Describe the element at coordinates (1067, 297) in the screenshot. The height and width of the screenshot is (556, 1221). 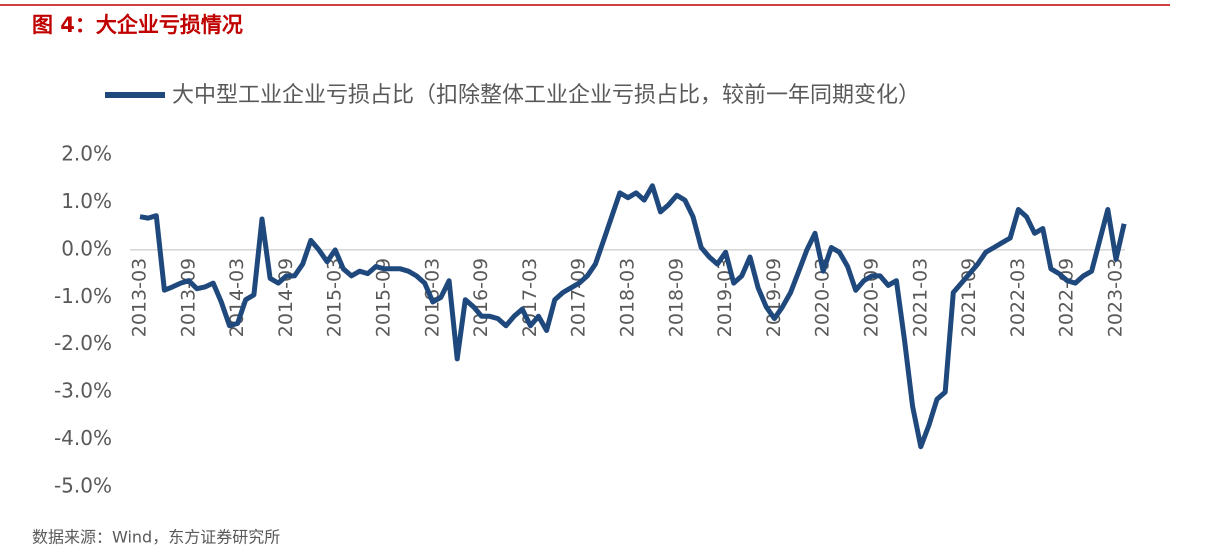
I see `x-tick-label: 2022-09` at that location.